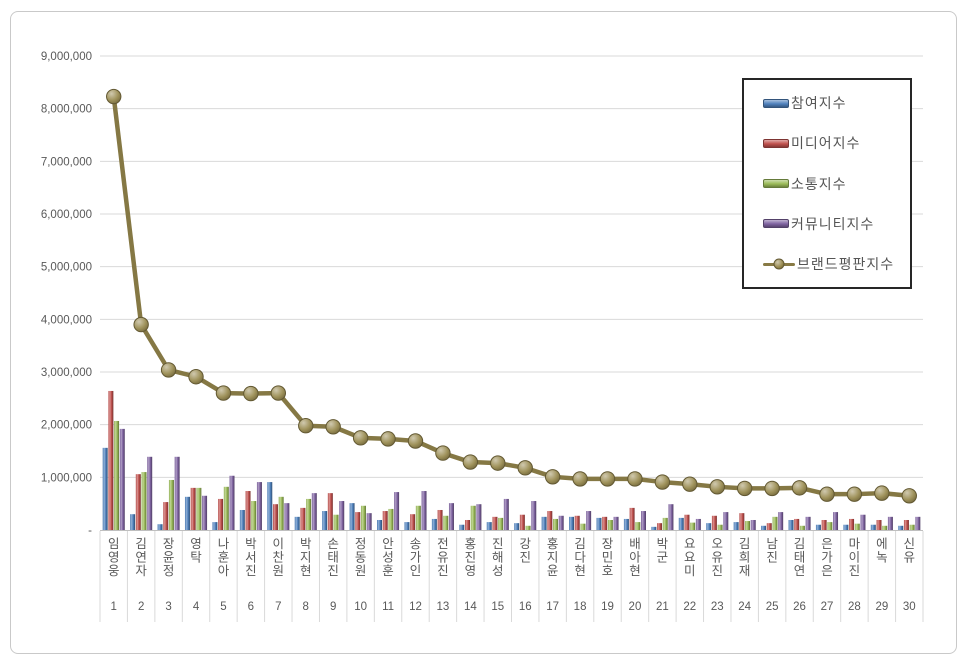 The height and width of the screenshot is (664, 966). I want to click on legend-label-participation-index: 참여지수, so click(819, 103).